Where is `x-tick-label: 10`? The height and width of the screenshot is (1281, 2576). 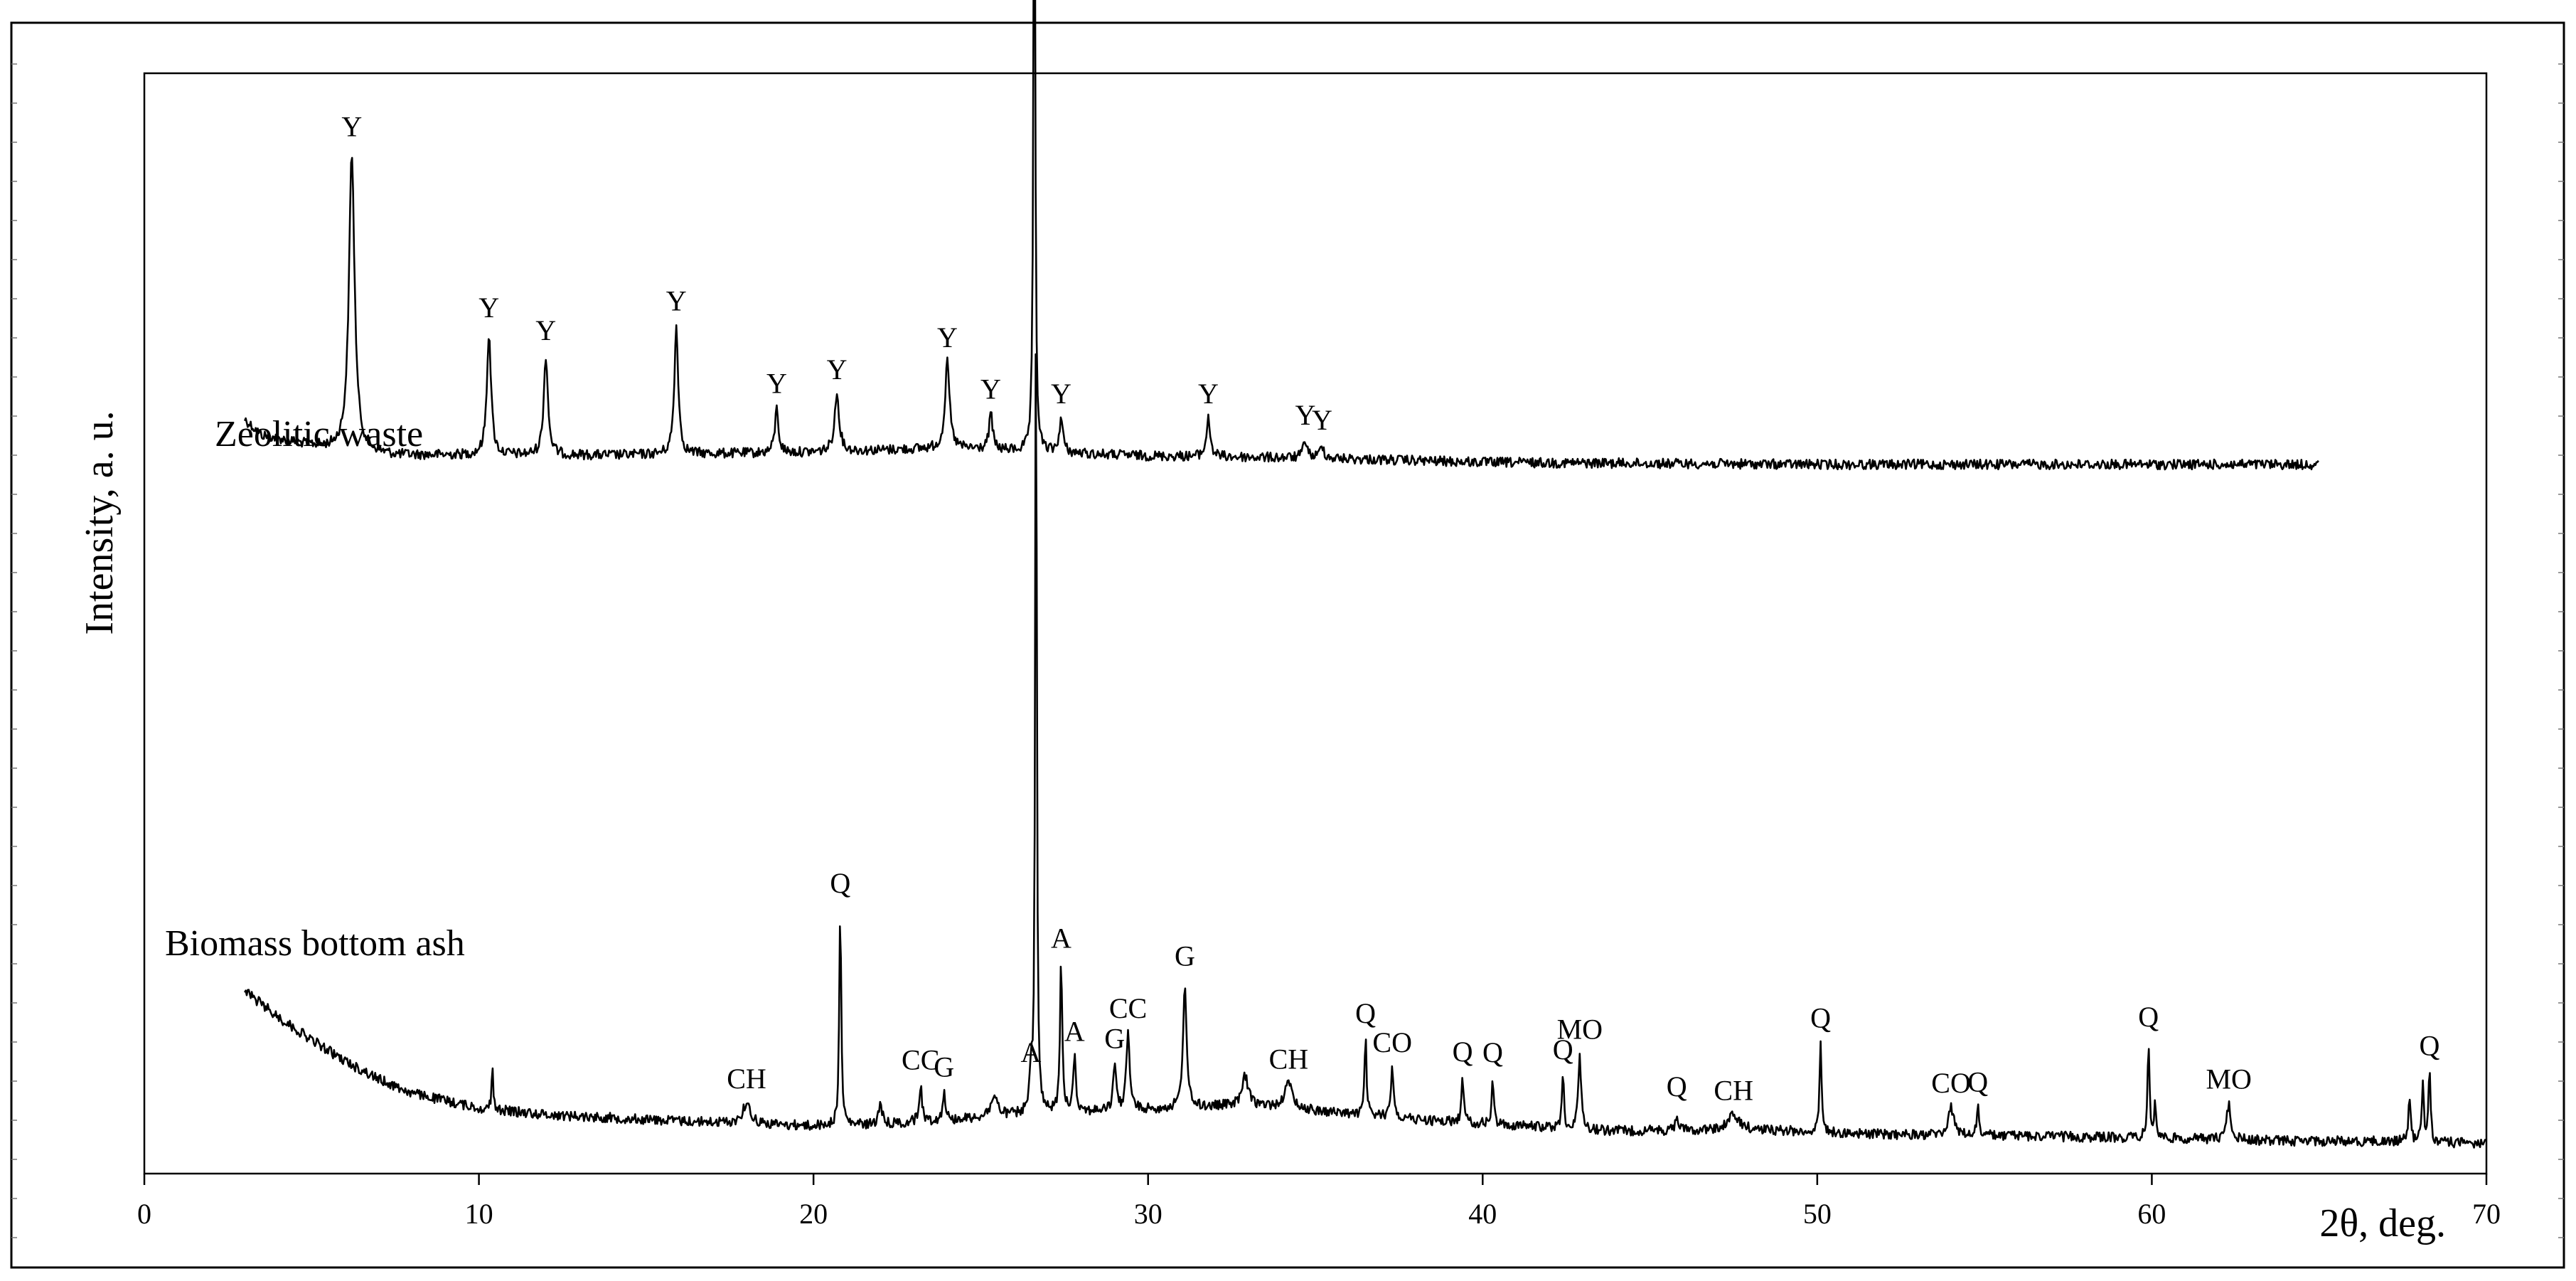 x-tick-label: 10 is located at coordinates (479, 1214).